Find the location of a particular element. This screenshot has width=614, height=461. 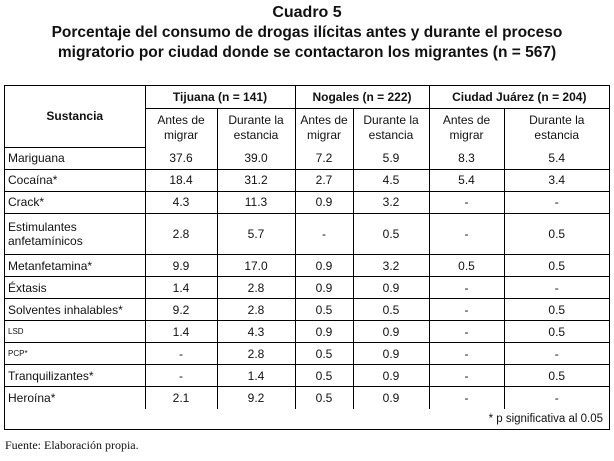

source-note: Fuente: Elaboración propia. is located at coordinates (72, 445).